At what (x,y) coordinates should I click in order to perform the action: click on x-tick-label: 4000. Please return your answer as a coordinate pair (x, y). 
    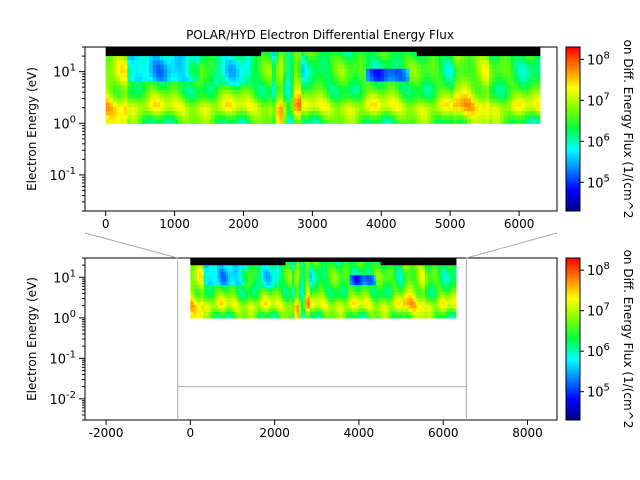
    Looking at the image, I should click on (359, 433).